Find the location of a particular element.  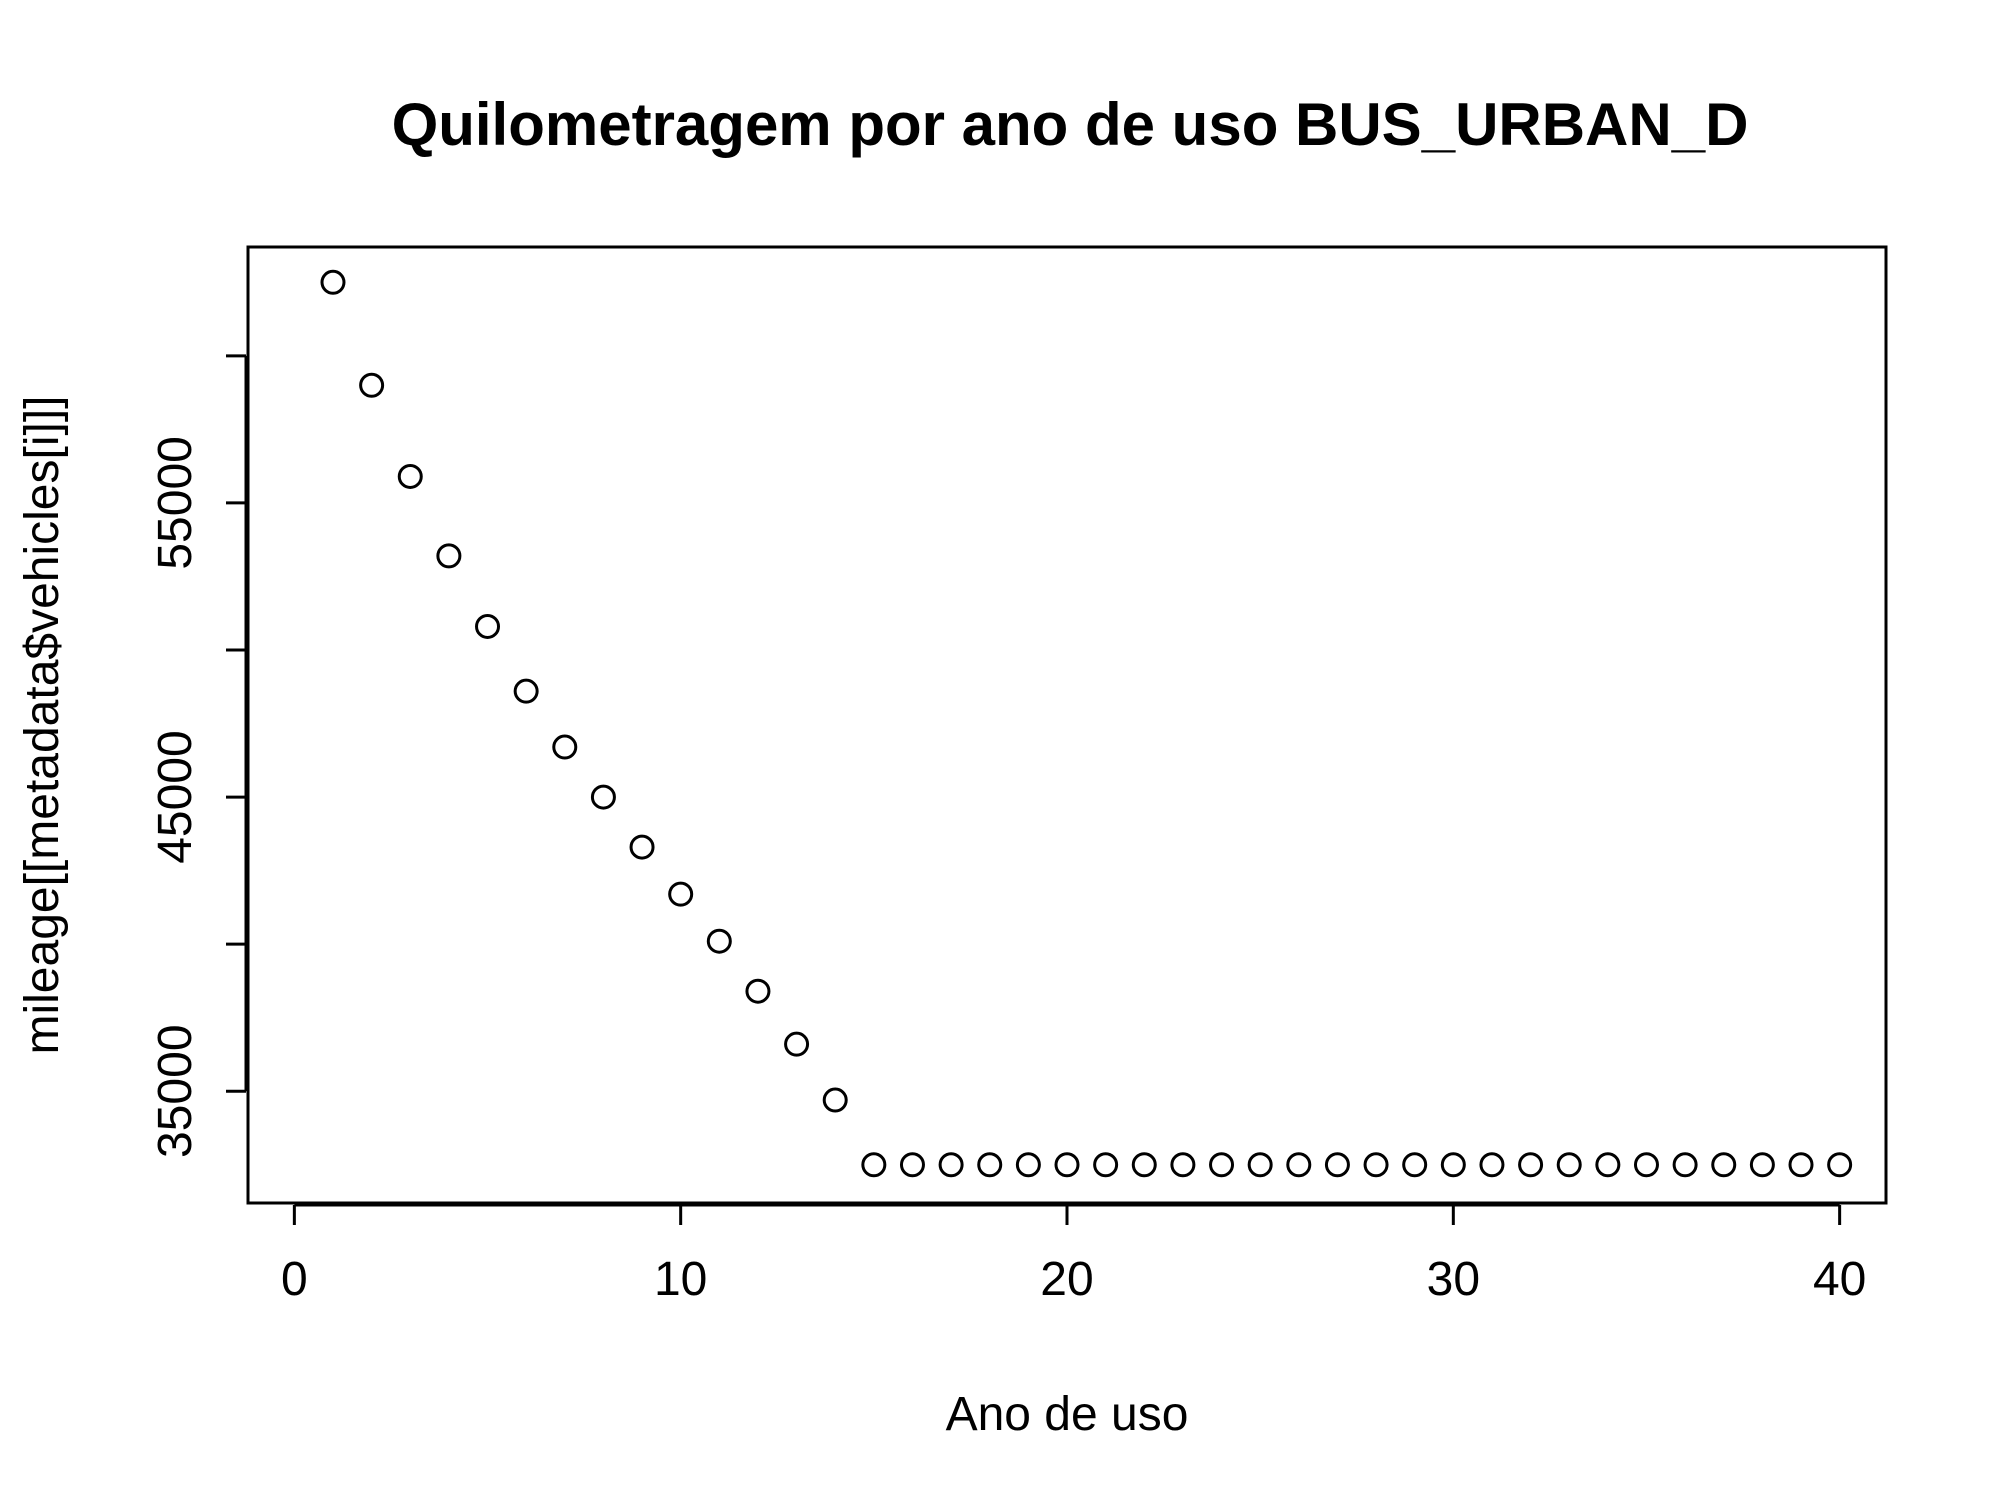

y-axis: 35000 45000 55000 is located at coordinates (198, 756).